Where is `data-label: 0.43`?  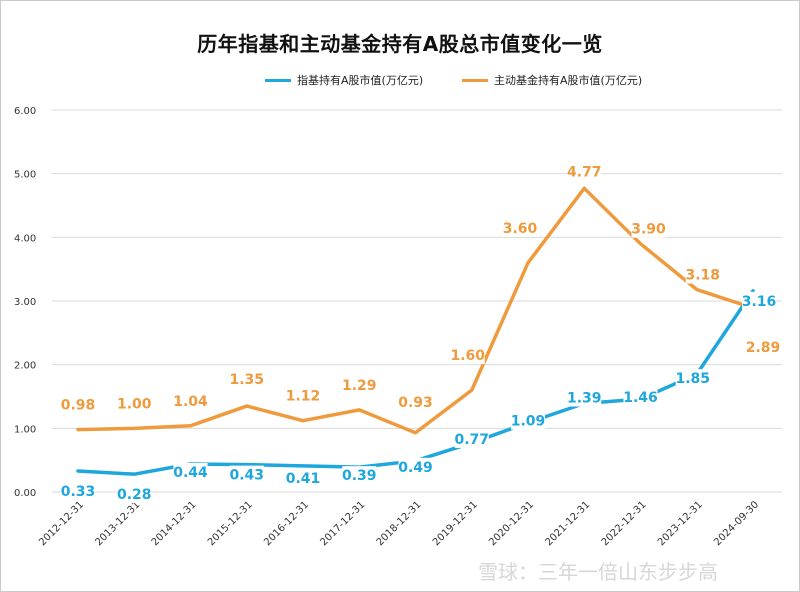 data-label: 0.43 is located at coordinates (246, 476).